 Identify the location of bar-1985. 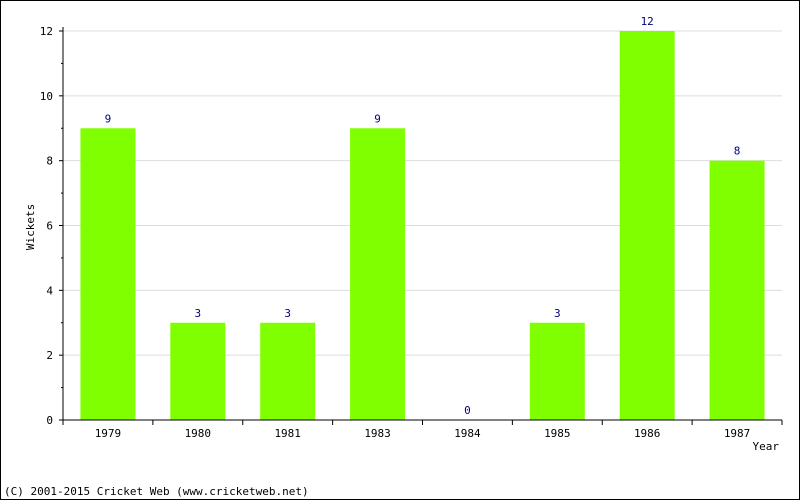
(557, 371).